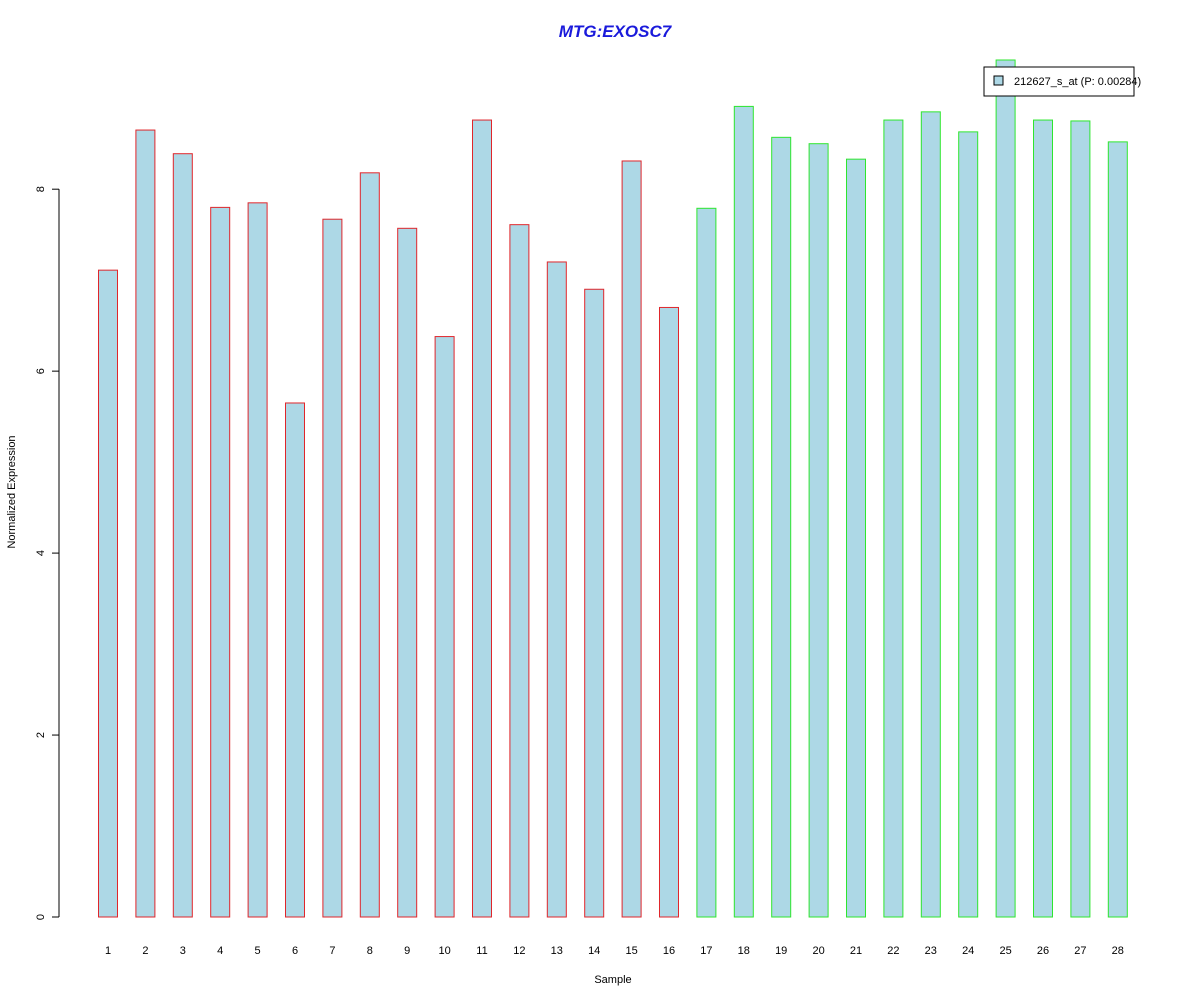  Describe the element at coordinates (1118, 951) in the screenshot. I see `x-tick-label: 28` at that location.